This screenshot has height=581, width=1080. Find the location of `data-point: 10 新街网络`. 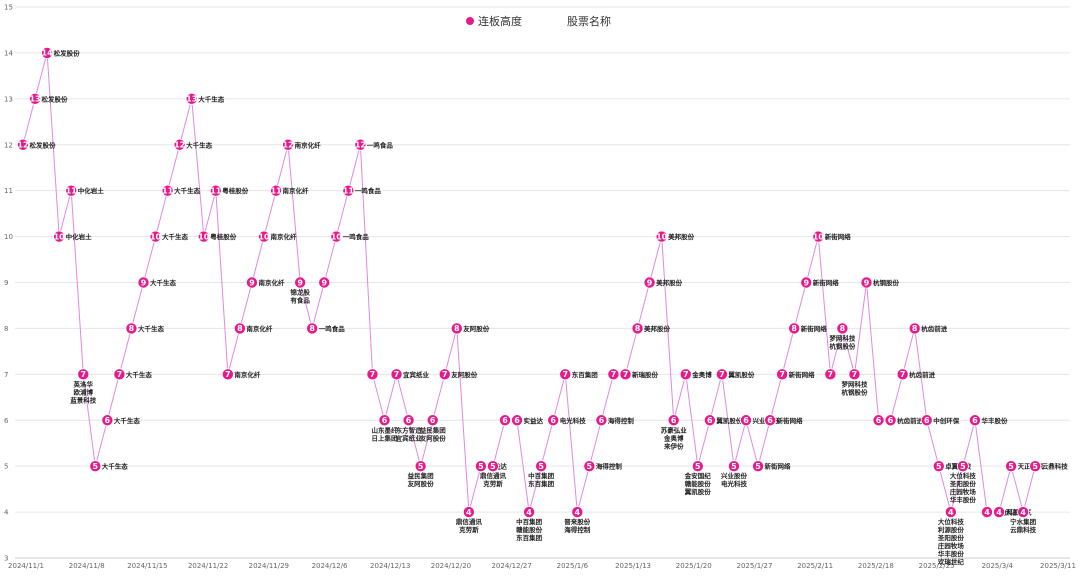

data-point: 10 新街网络 is located at coordinates (832, 236).